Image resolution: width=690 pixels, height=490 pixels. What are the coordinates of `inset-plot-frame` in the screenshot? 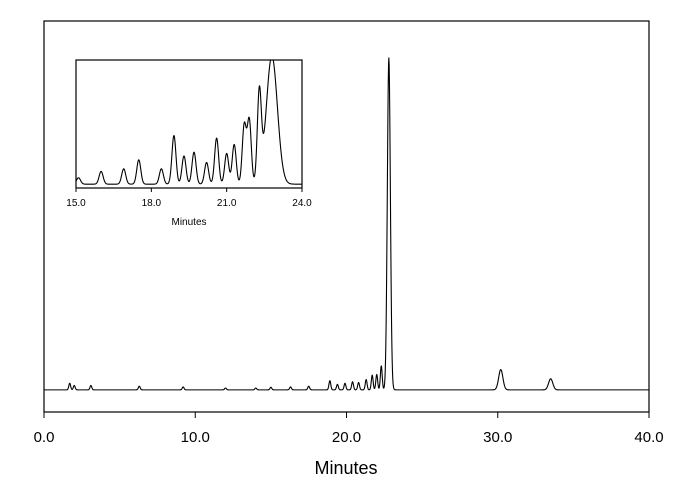 It's located at (189, 124).